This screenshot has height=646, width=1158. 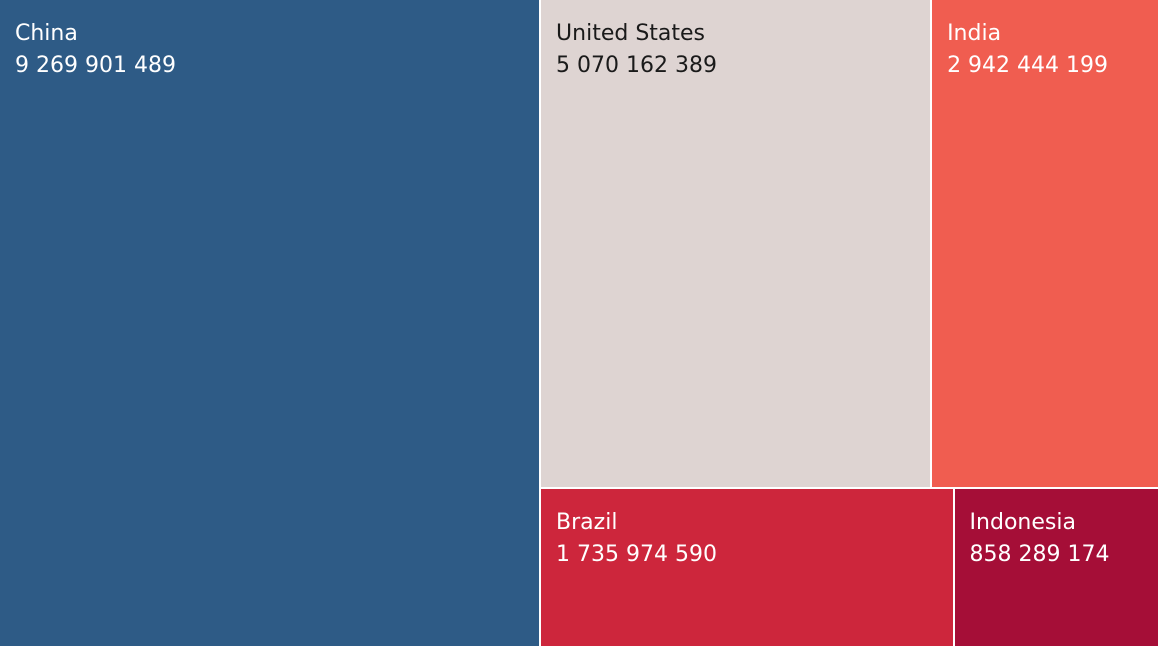 I want to click on treemap-tile-indonesia: Indonesia 858 289 174, so click(x=1056, y=567).